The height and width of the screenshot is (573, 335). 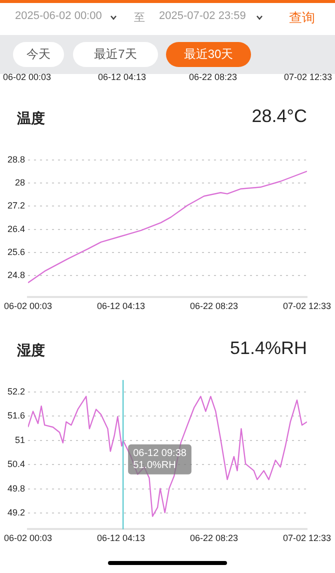 What do you see at coordinates (58, 16) in the screenshot?
I see `text: 2025-06-02 00:00` at bounding box center [58, 16].